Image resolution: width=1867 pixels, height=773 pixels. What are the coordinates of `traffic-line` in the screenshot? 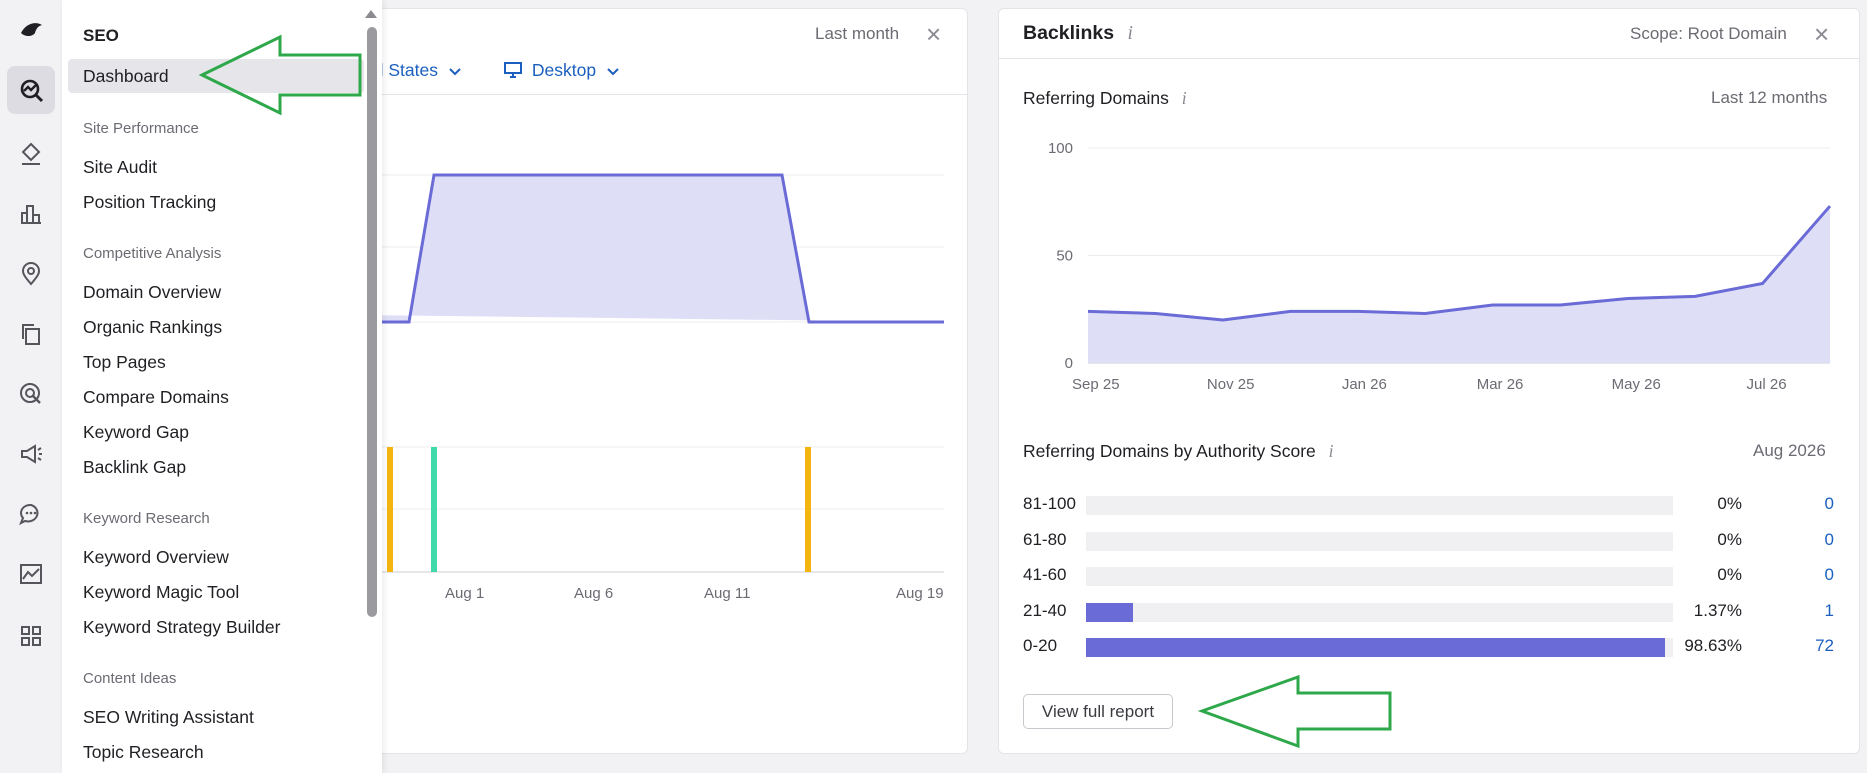 It's located at (661, 248).